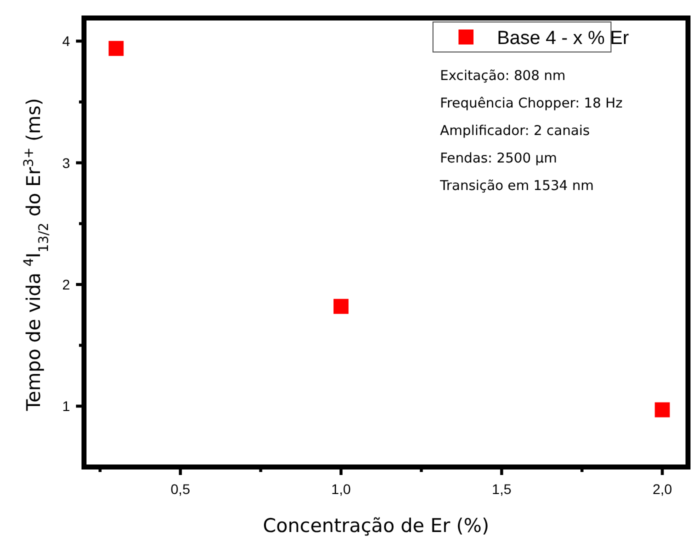 The image size is (692, 542). Describe the element at coordinates (515, 131) in the screenshot. I see `annotation: Amplificador: 2 canais` at that location.